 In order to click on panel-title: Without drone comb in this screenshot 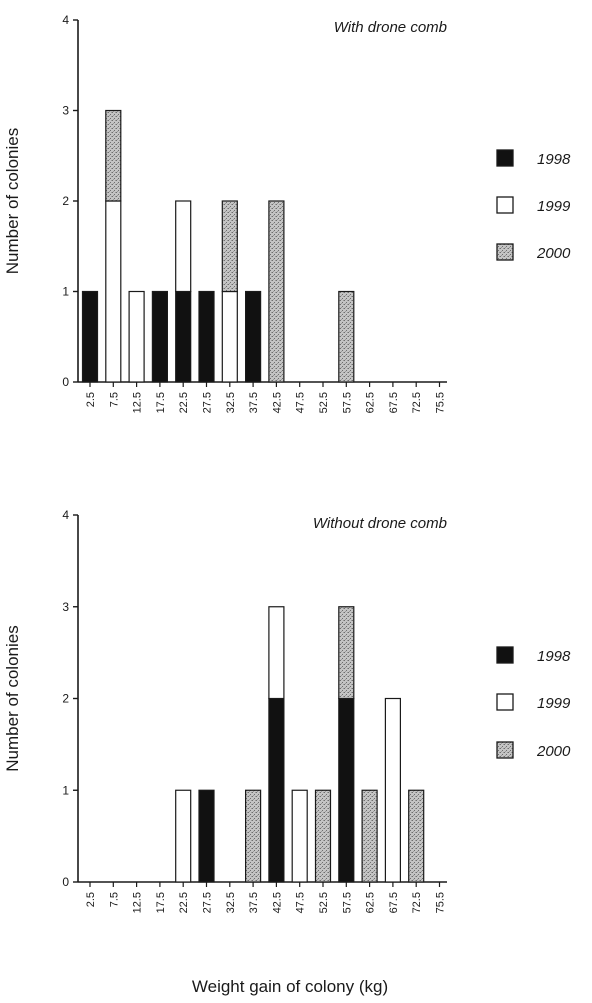, I will do `click(380, 523)`.